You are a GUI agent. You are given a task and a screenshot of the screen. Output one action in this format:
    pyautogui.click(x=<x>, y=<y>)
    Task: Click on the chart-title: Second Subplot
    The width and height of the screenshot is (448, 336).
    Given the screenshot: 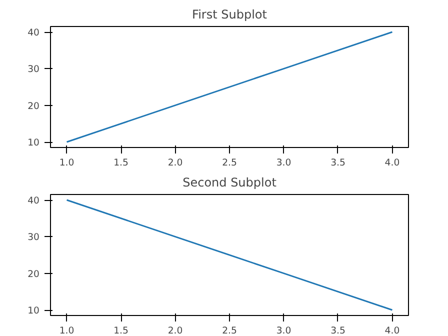 What is the action you would take?
    pyautogui.click(x=229, y=183)
    